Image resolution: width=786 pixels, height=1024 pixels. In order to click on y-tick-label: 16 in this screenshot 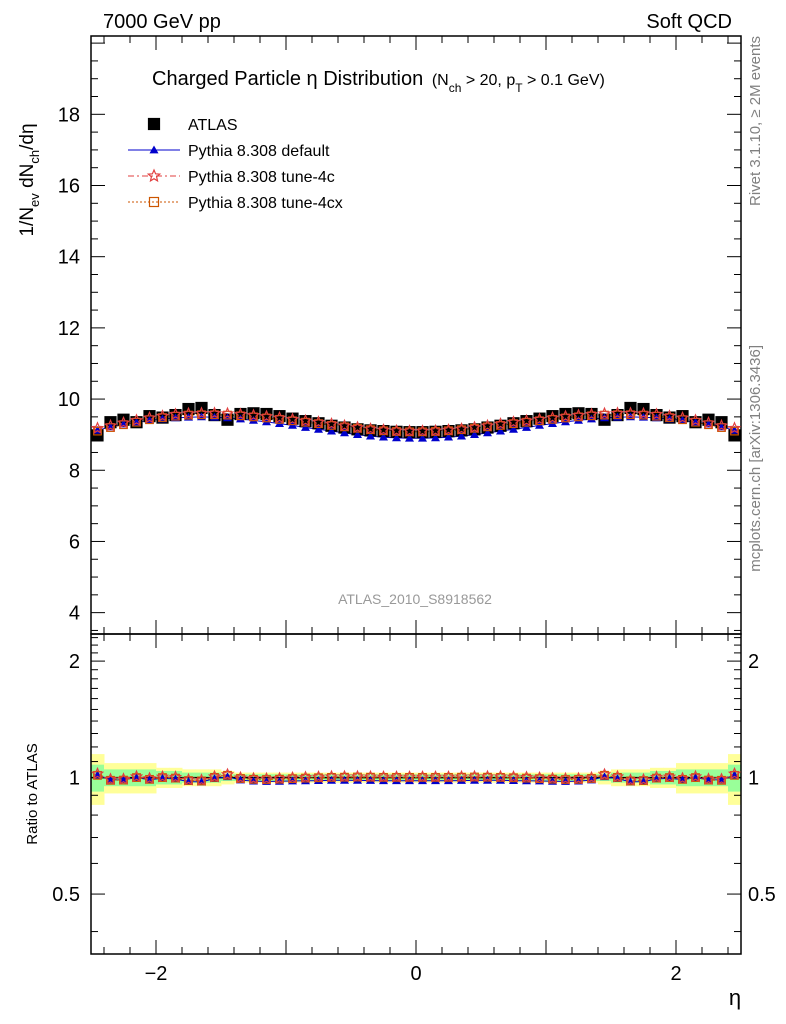, I will do `click(69, 187)`.